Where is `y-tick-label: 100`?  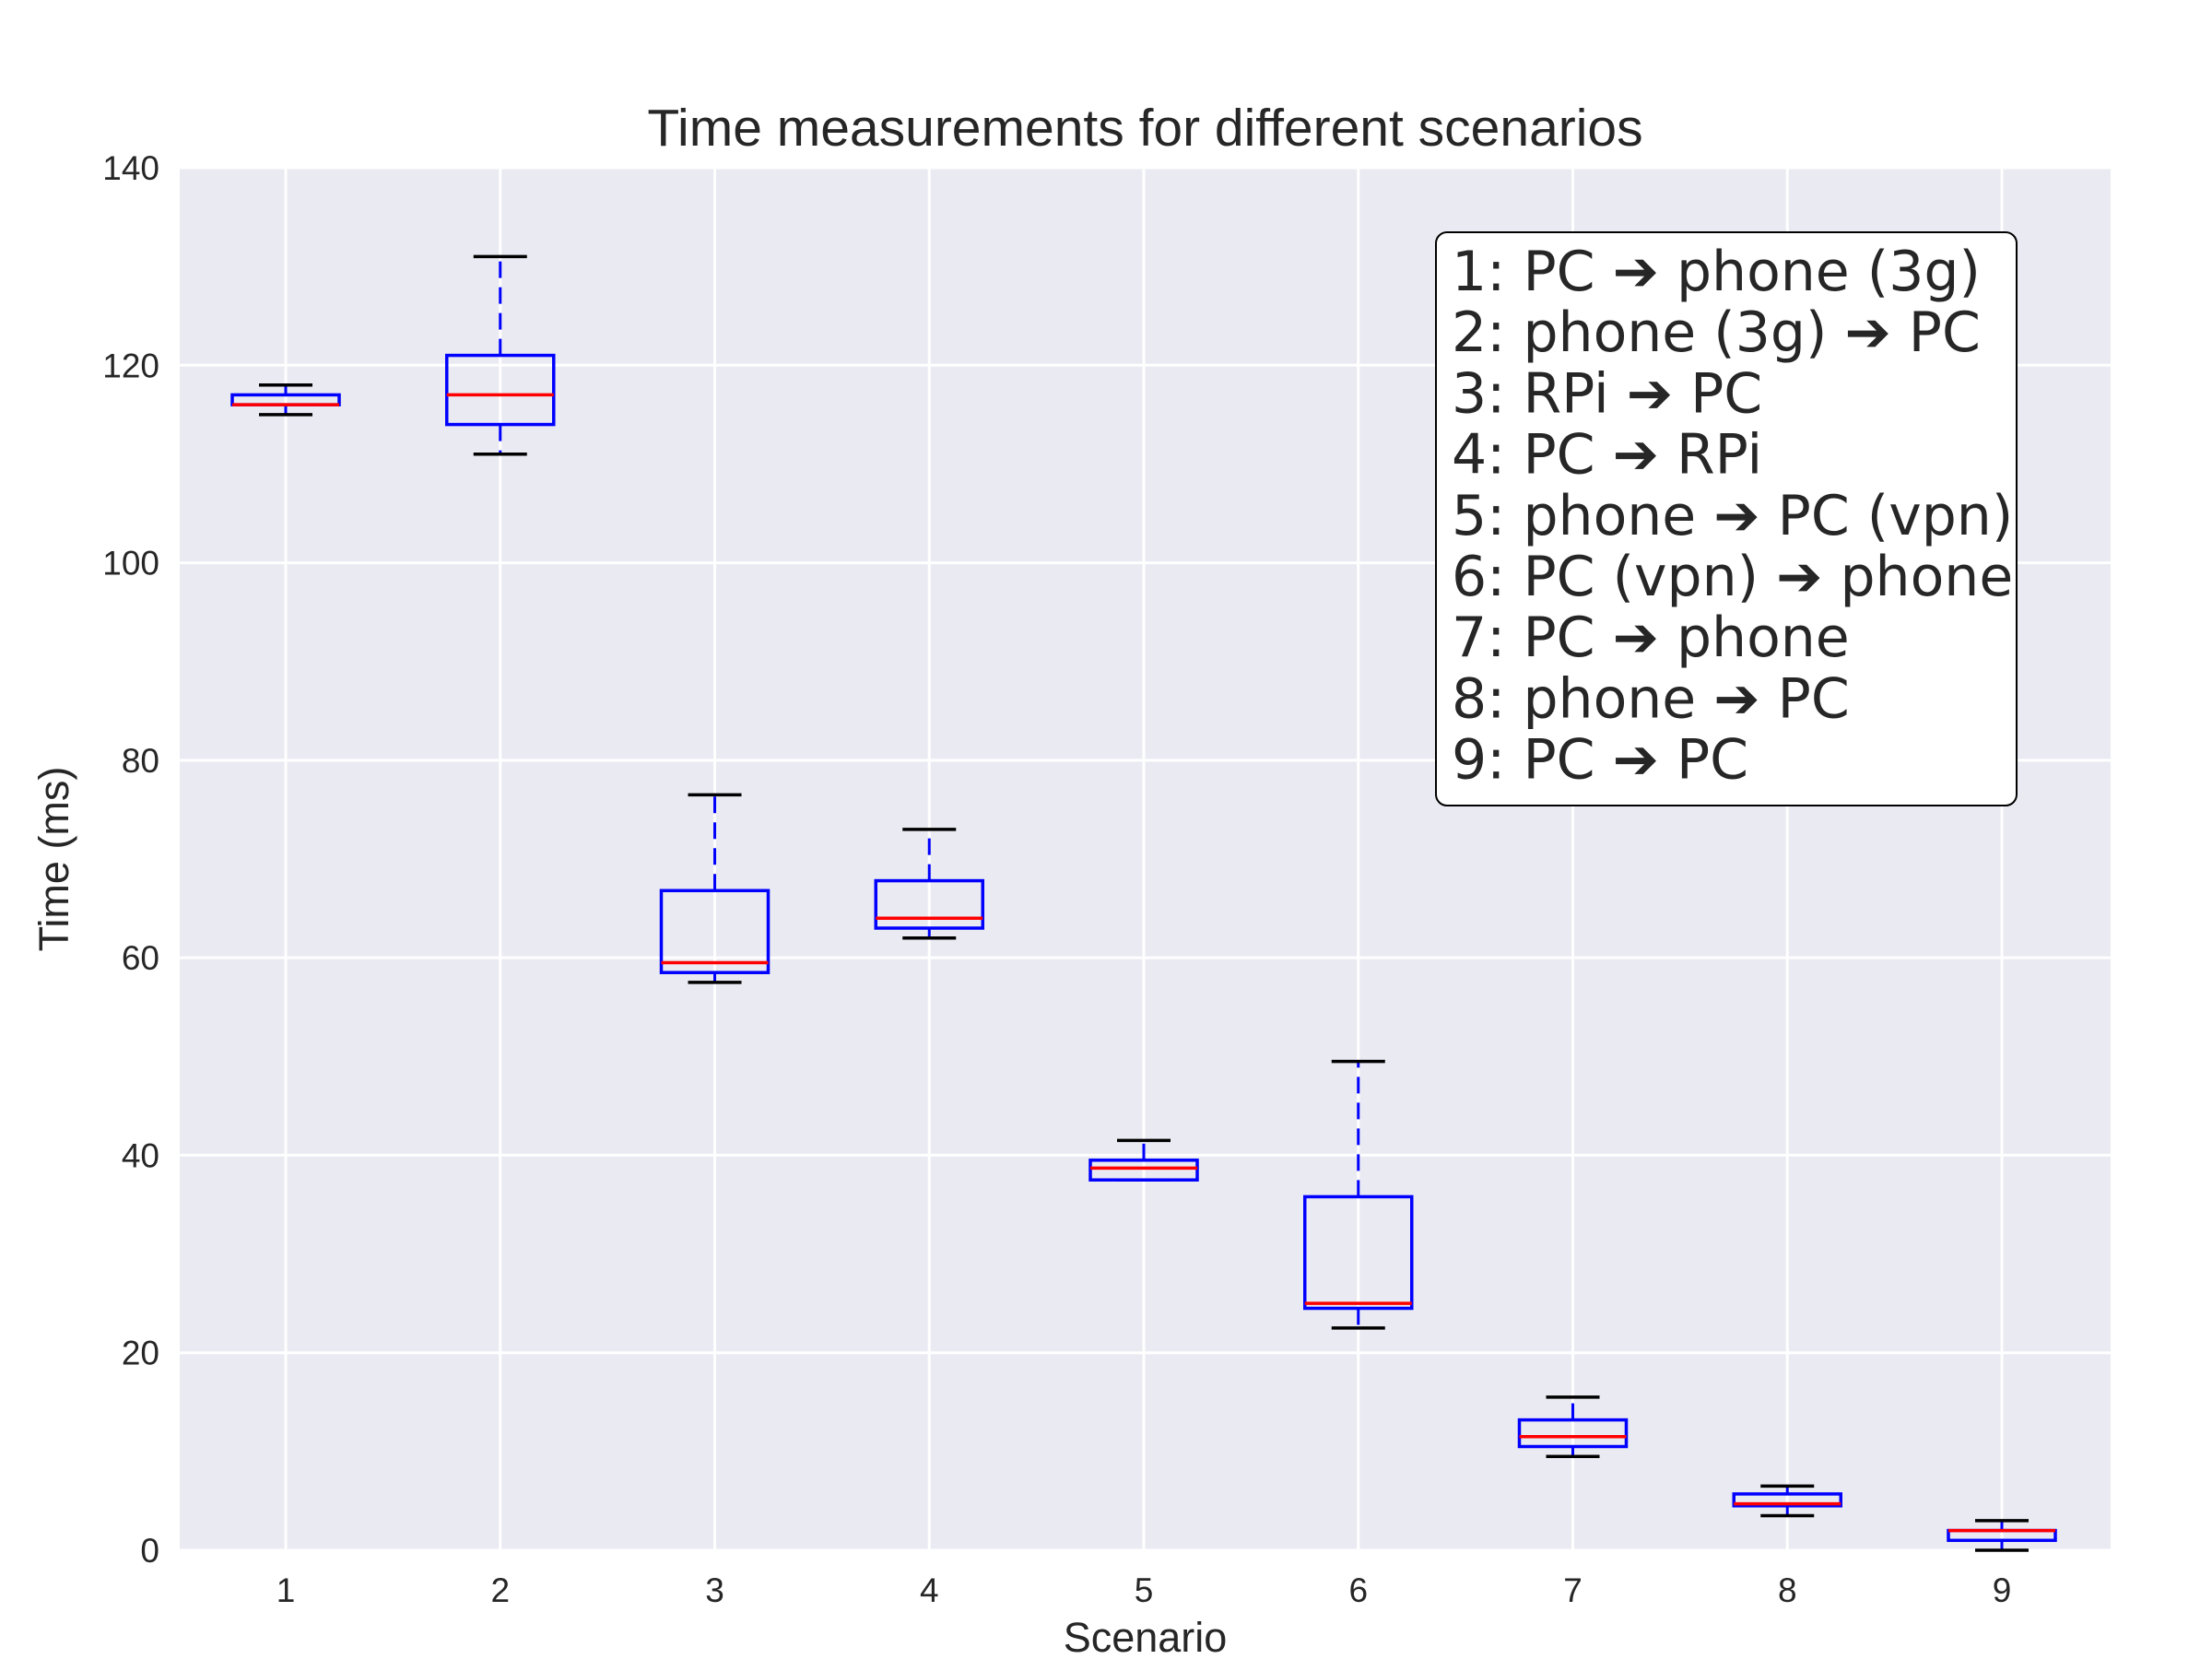 y-tick-label: 100 is located at coordinates (130, 563).